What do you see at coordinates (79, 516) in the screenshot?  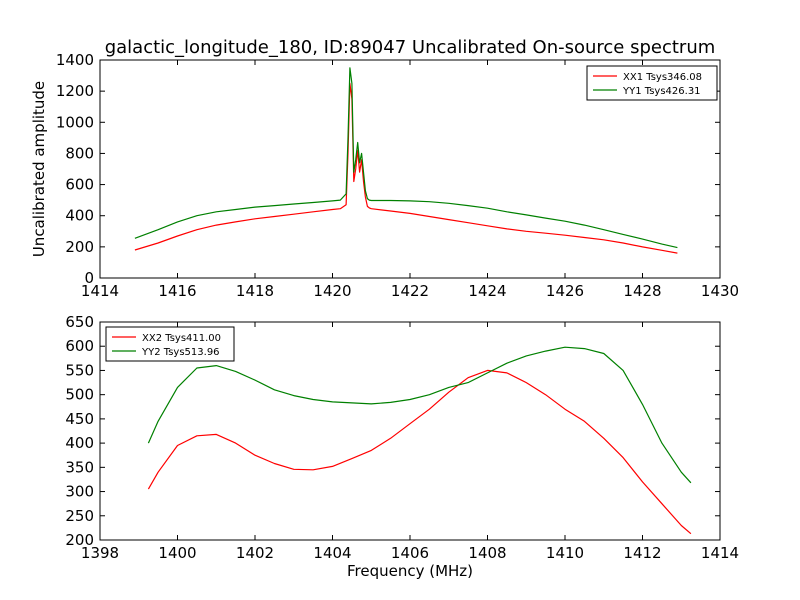 I see `y-tick-label: 250` at bounding box center [79, 516].